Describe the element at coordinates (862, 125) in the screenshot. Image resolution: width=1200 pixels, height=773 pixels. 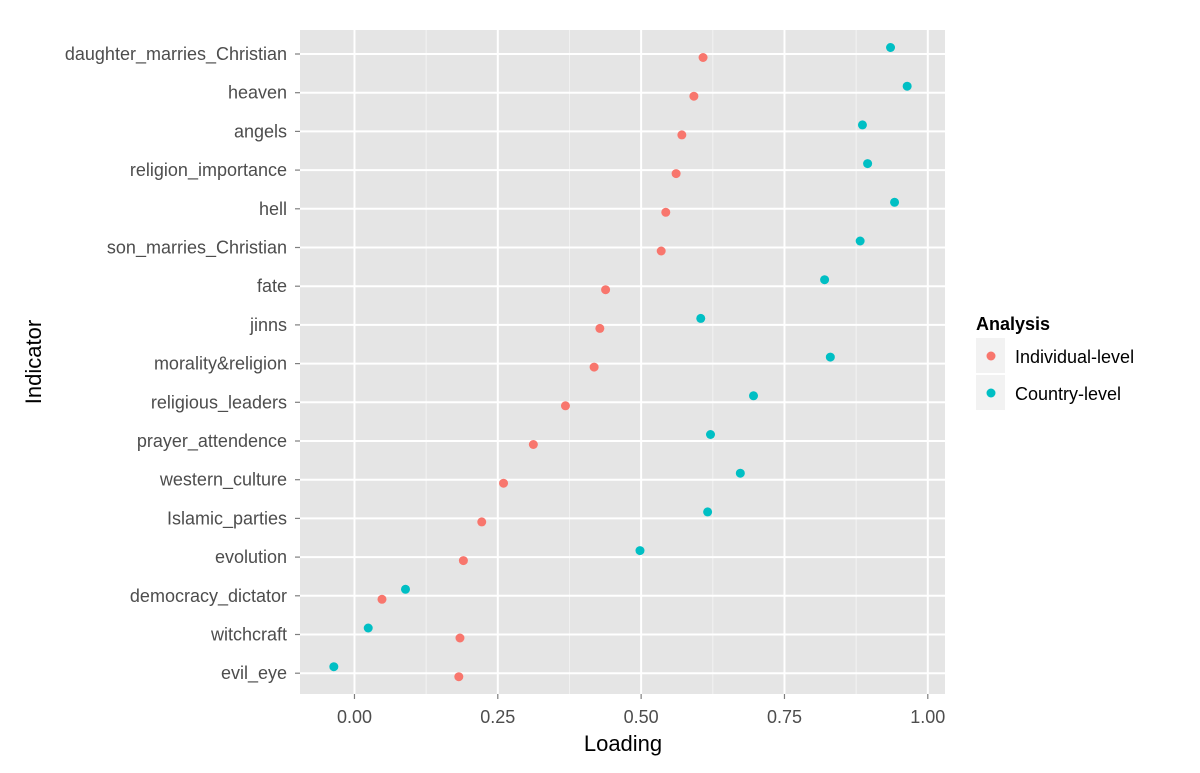
I see `point-country-level-angels` at that location.